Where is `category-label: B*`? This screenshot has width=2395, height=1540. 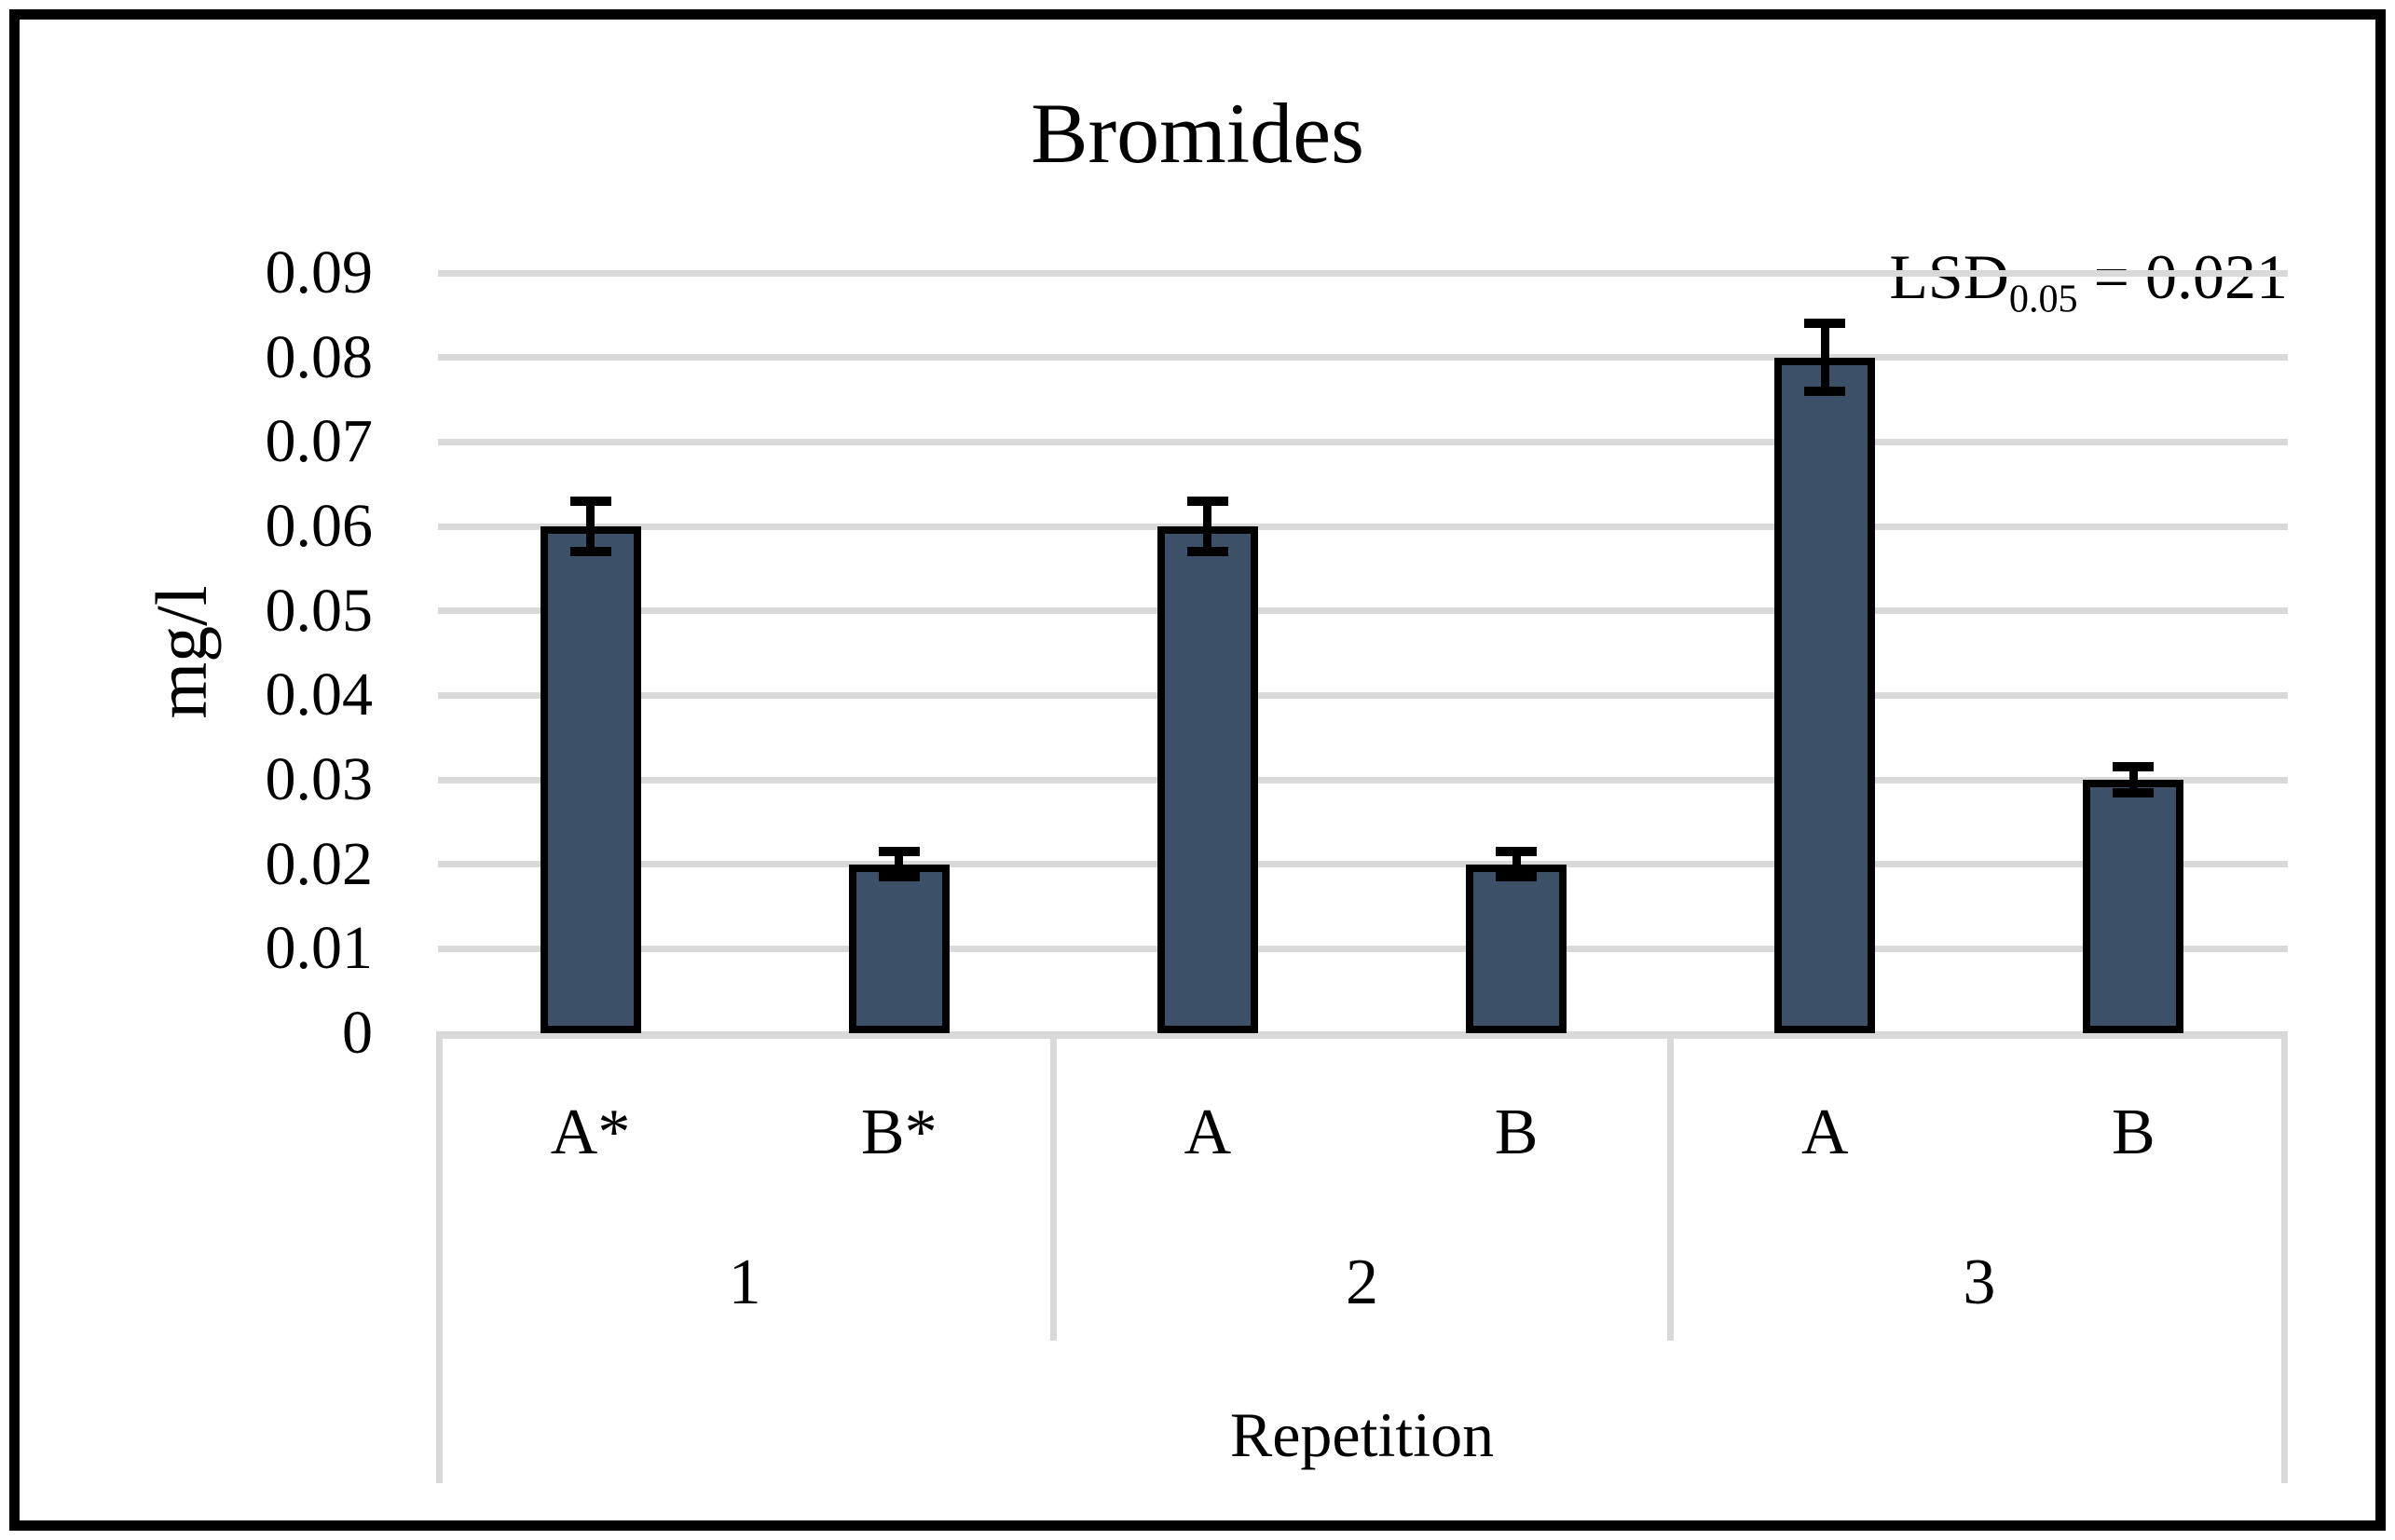 category-label: B* is located at coordinates (899, 1132).